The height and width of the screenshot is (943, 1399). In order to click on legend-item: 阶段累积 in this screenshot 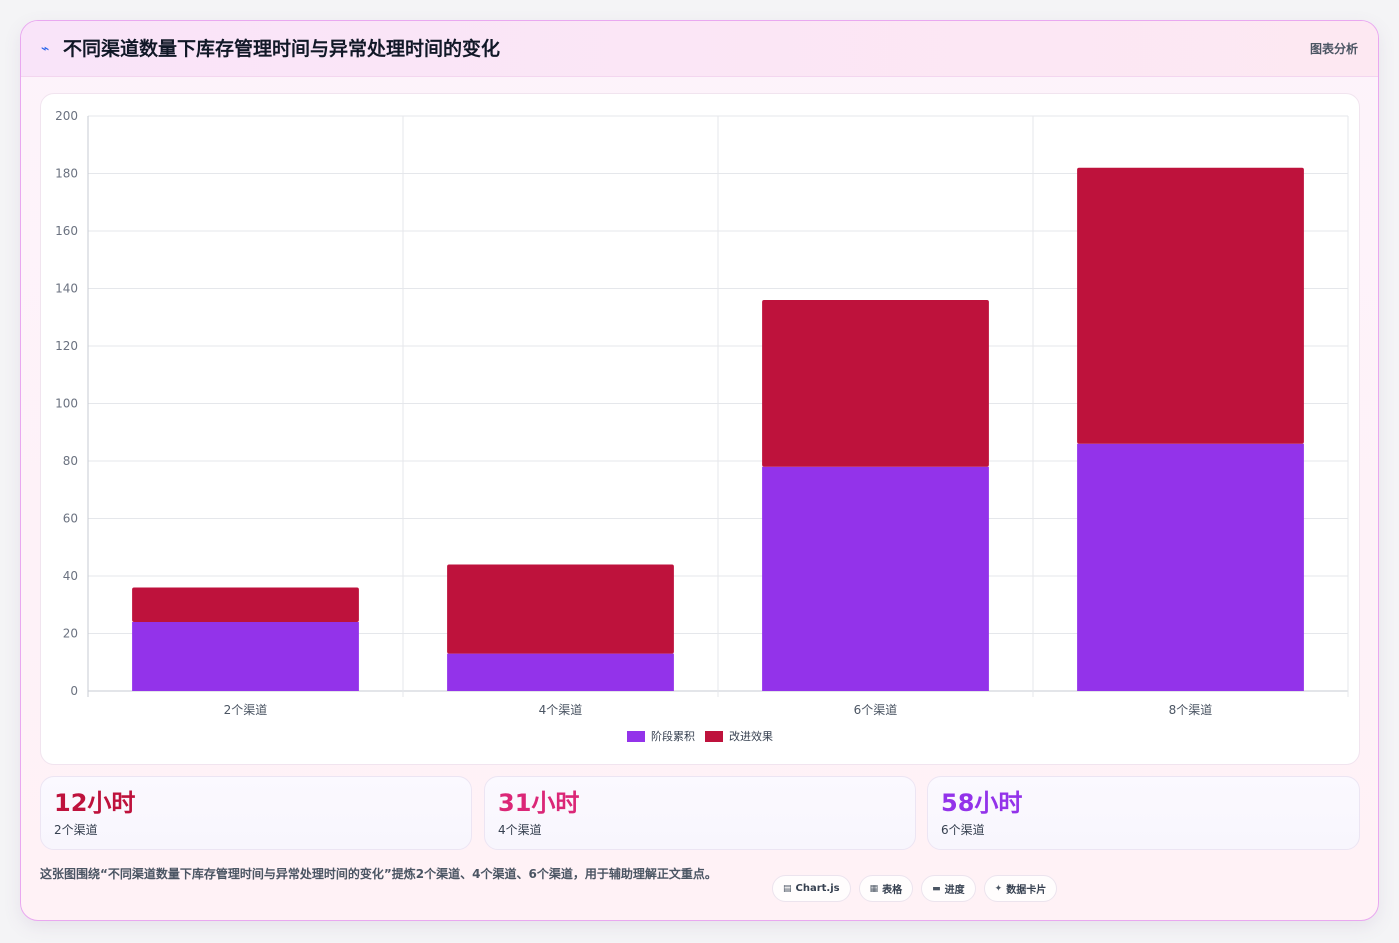, I will do `click(661, 736)`.